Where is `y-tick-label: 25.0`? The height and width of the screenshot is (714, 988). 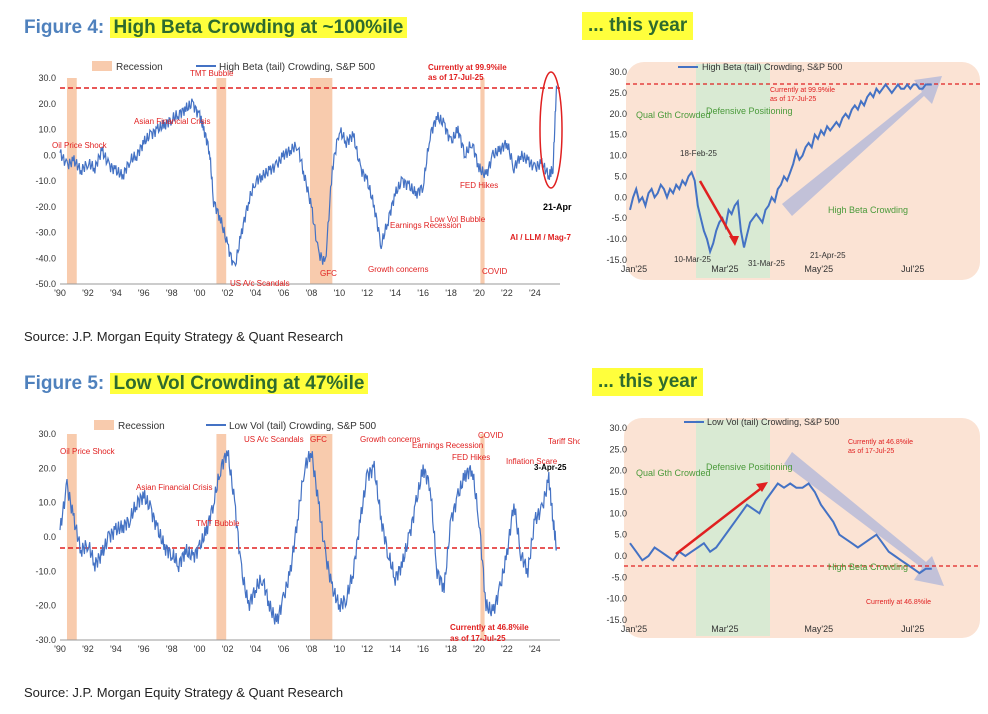 y-tick-label: 25.0 is located at coordinates (618, 449).